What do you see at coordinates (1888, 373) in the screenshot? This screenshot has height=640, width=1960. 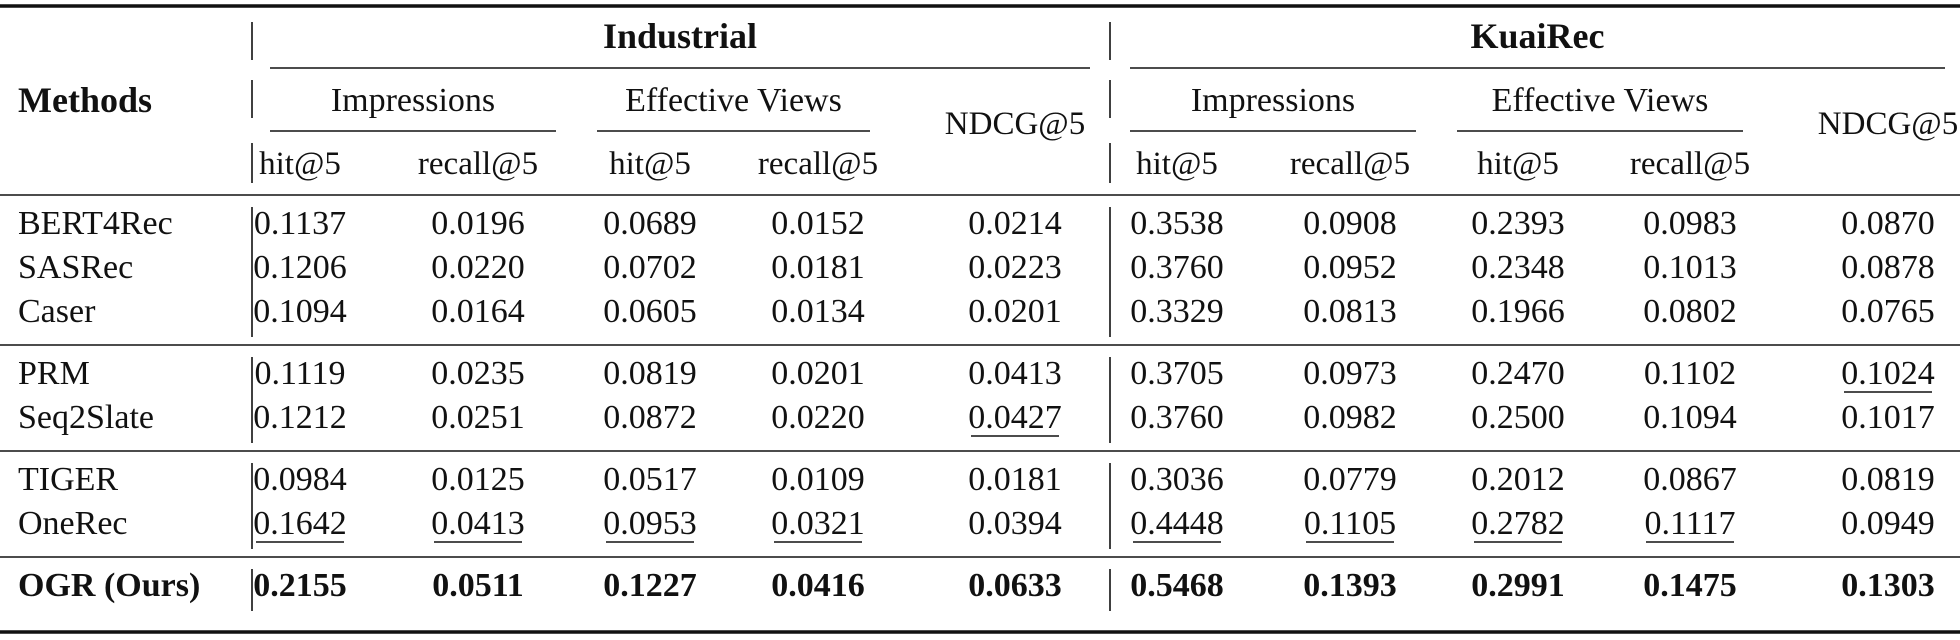 I see `table-cell: 0.1024` at bounding box center [1888, 373].